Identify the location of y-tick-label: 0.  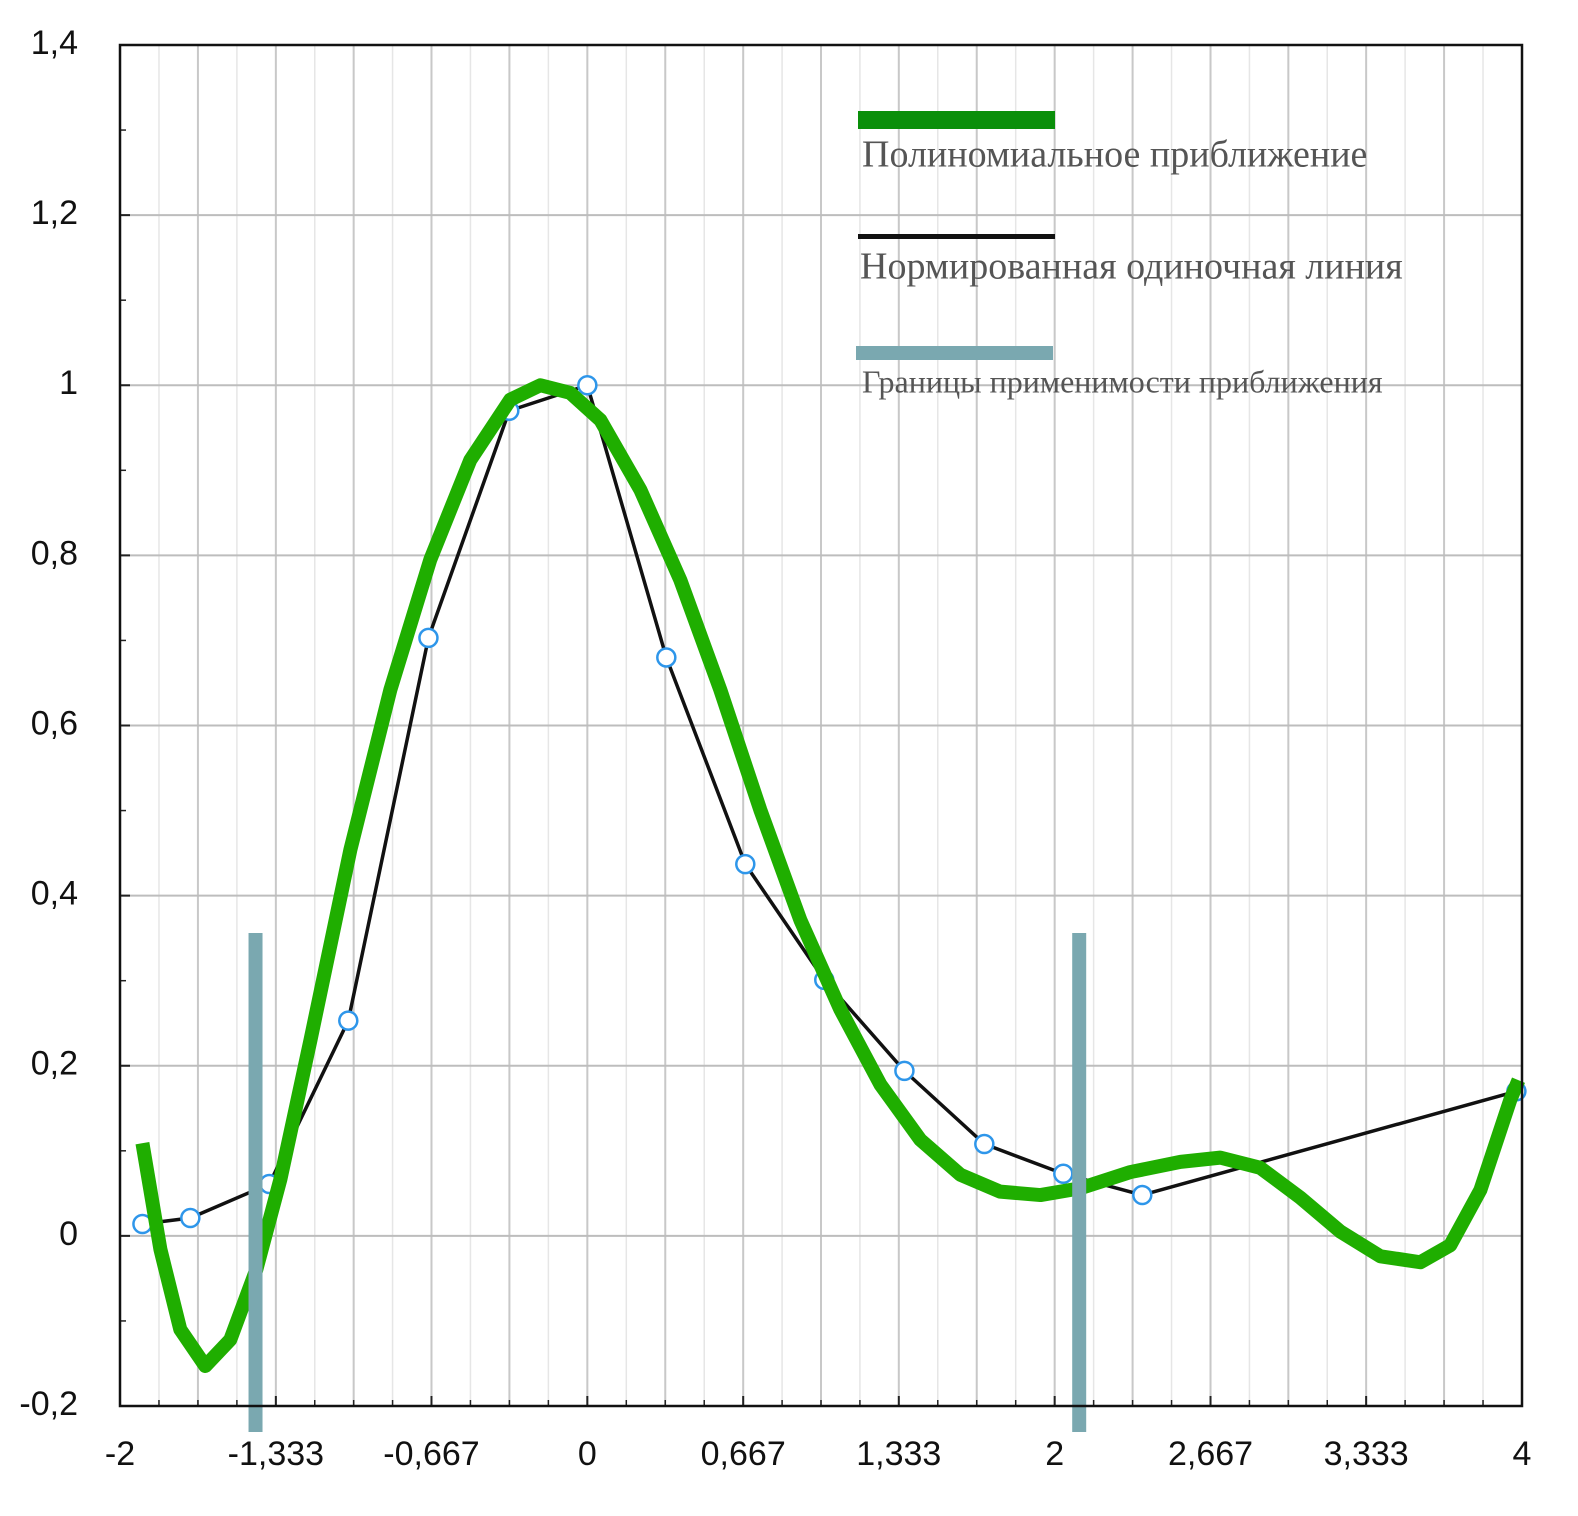
(68, 1234).